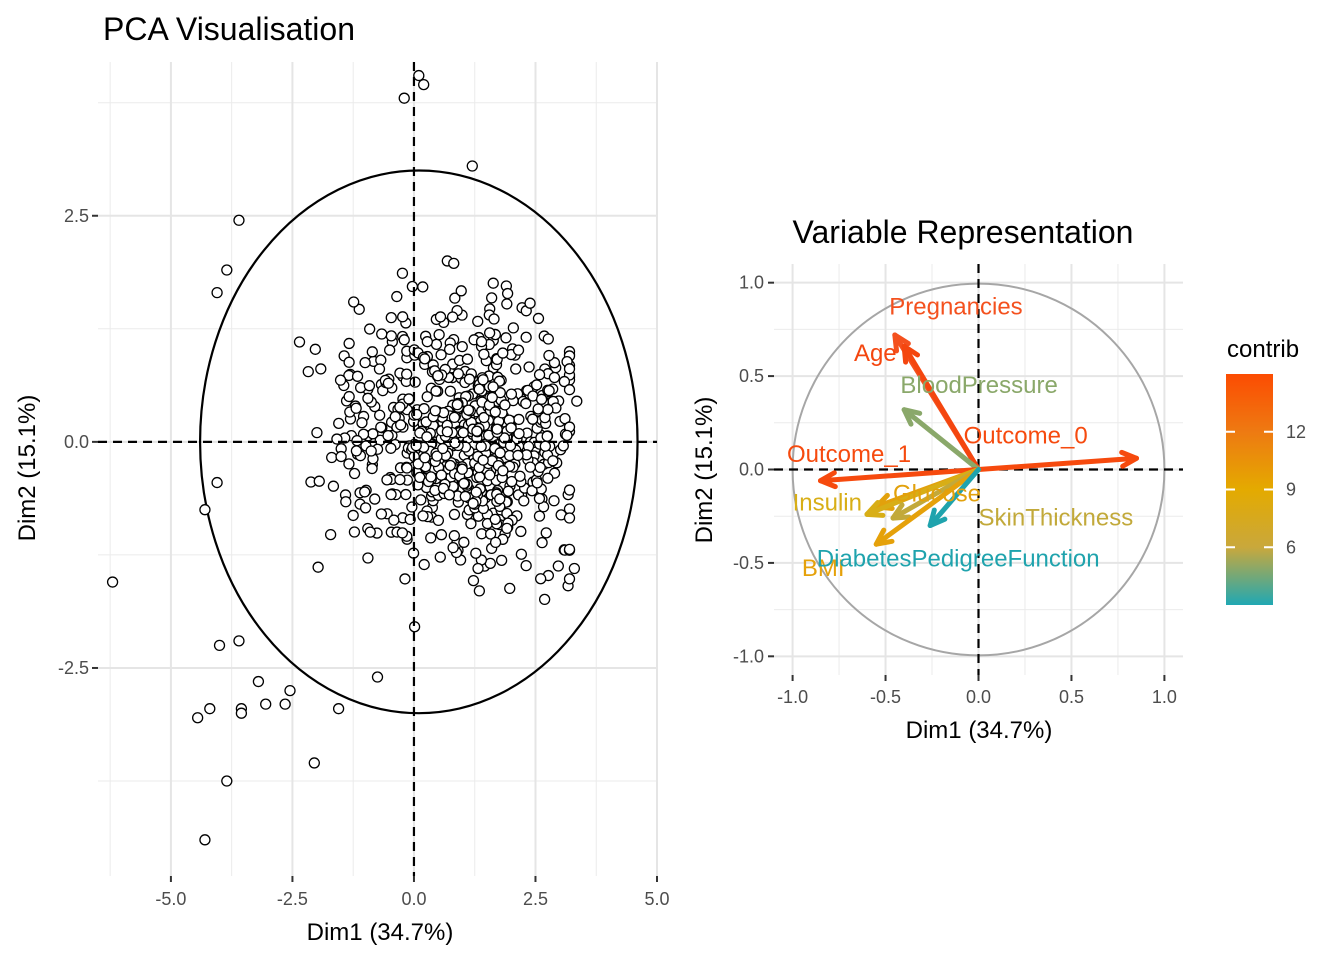  I want to click on variable-label: Age, so click(875, 353).